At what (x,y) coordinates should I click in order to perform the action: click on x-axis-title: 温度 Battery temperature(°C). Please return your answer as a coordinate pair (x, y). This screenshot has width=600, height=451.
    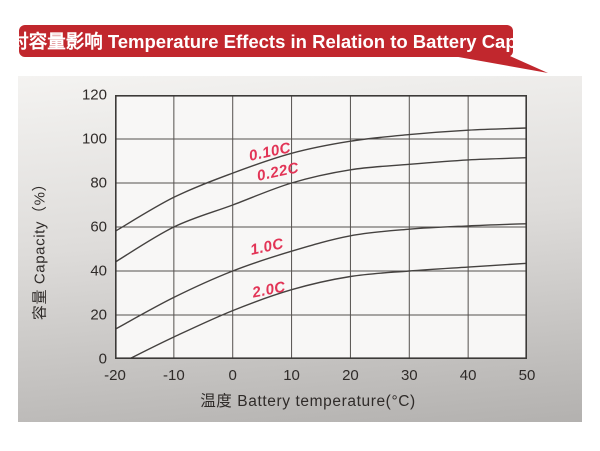
    Looking at the image, I should click on (308, 401).